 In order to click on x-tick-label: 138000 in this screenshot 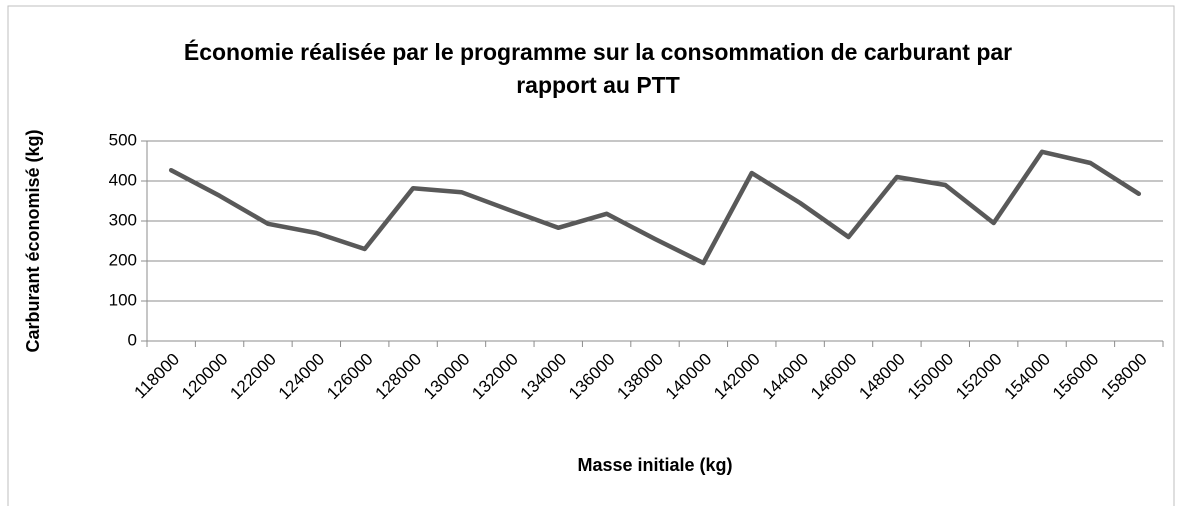, I will do `click(640, 377)`.